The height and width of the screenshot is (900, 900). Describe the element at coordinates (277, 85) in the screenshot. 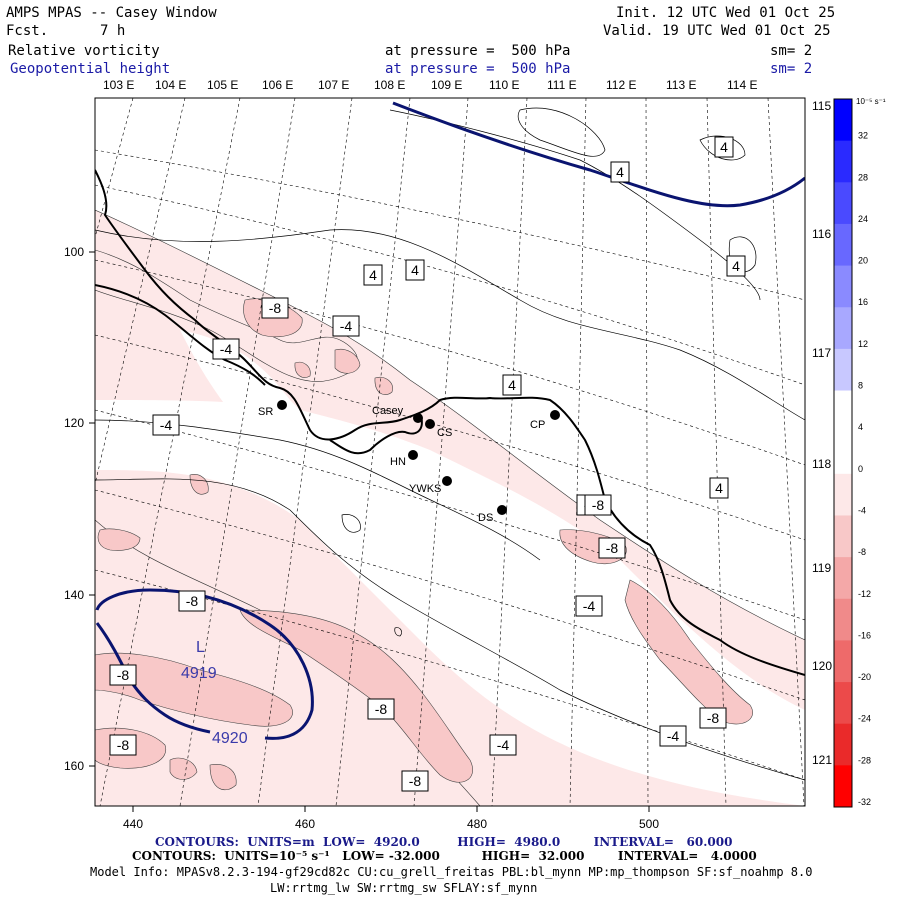

I see `top-lon-label: 106 E` at that location.